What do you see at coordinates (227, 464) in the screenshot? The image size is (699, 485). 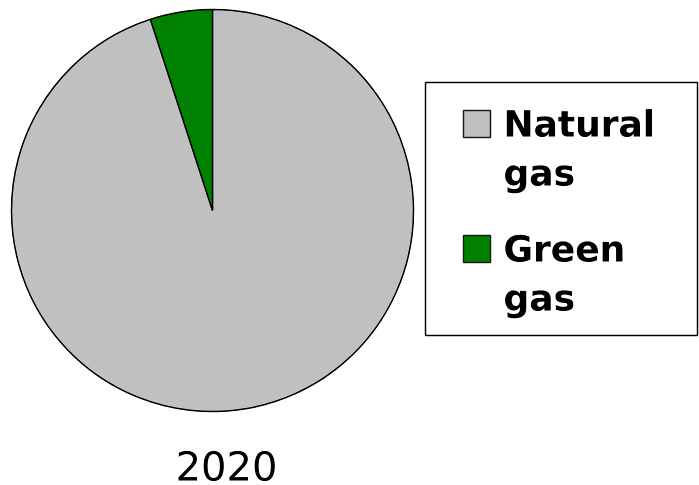 I see `text: 2020` at bounding box center [227, 464].